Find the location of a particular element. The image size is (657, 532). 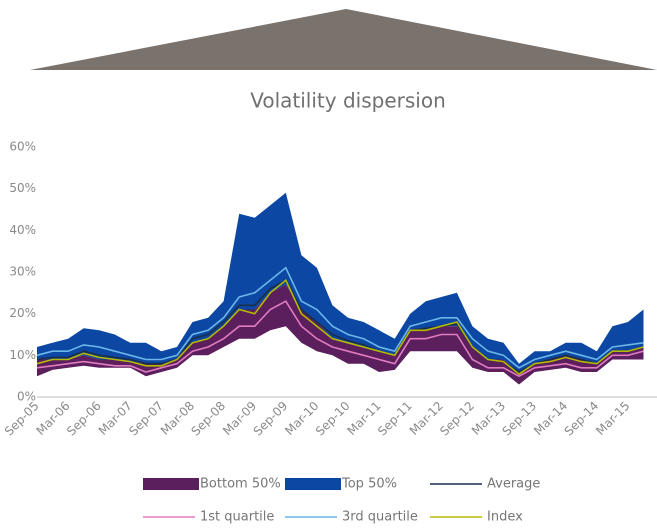

x-tick-label: Mar-15 is located at coordinates (612, 418).